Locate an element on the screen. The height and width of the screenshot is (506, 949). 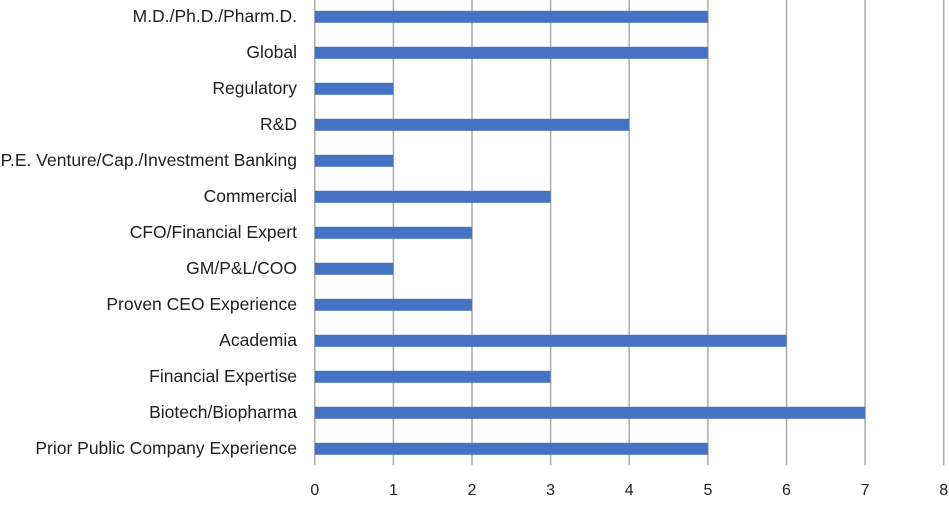
svg-text: 7 is located at coordinates (865, 490).